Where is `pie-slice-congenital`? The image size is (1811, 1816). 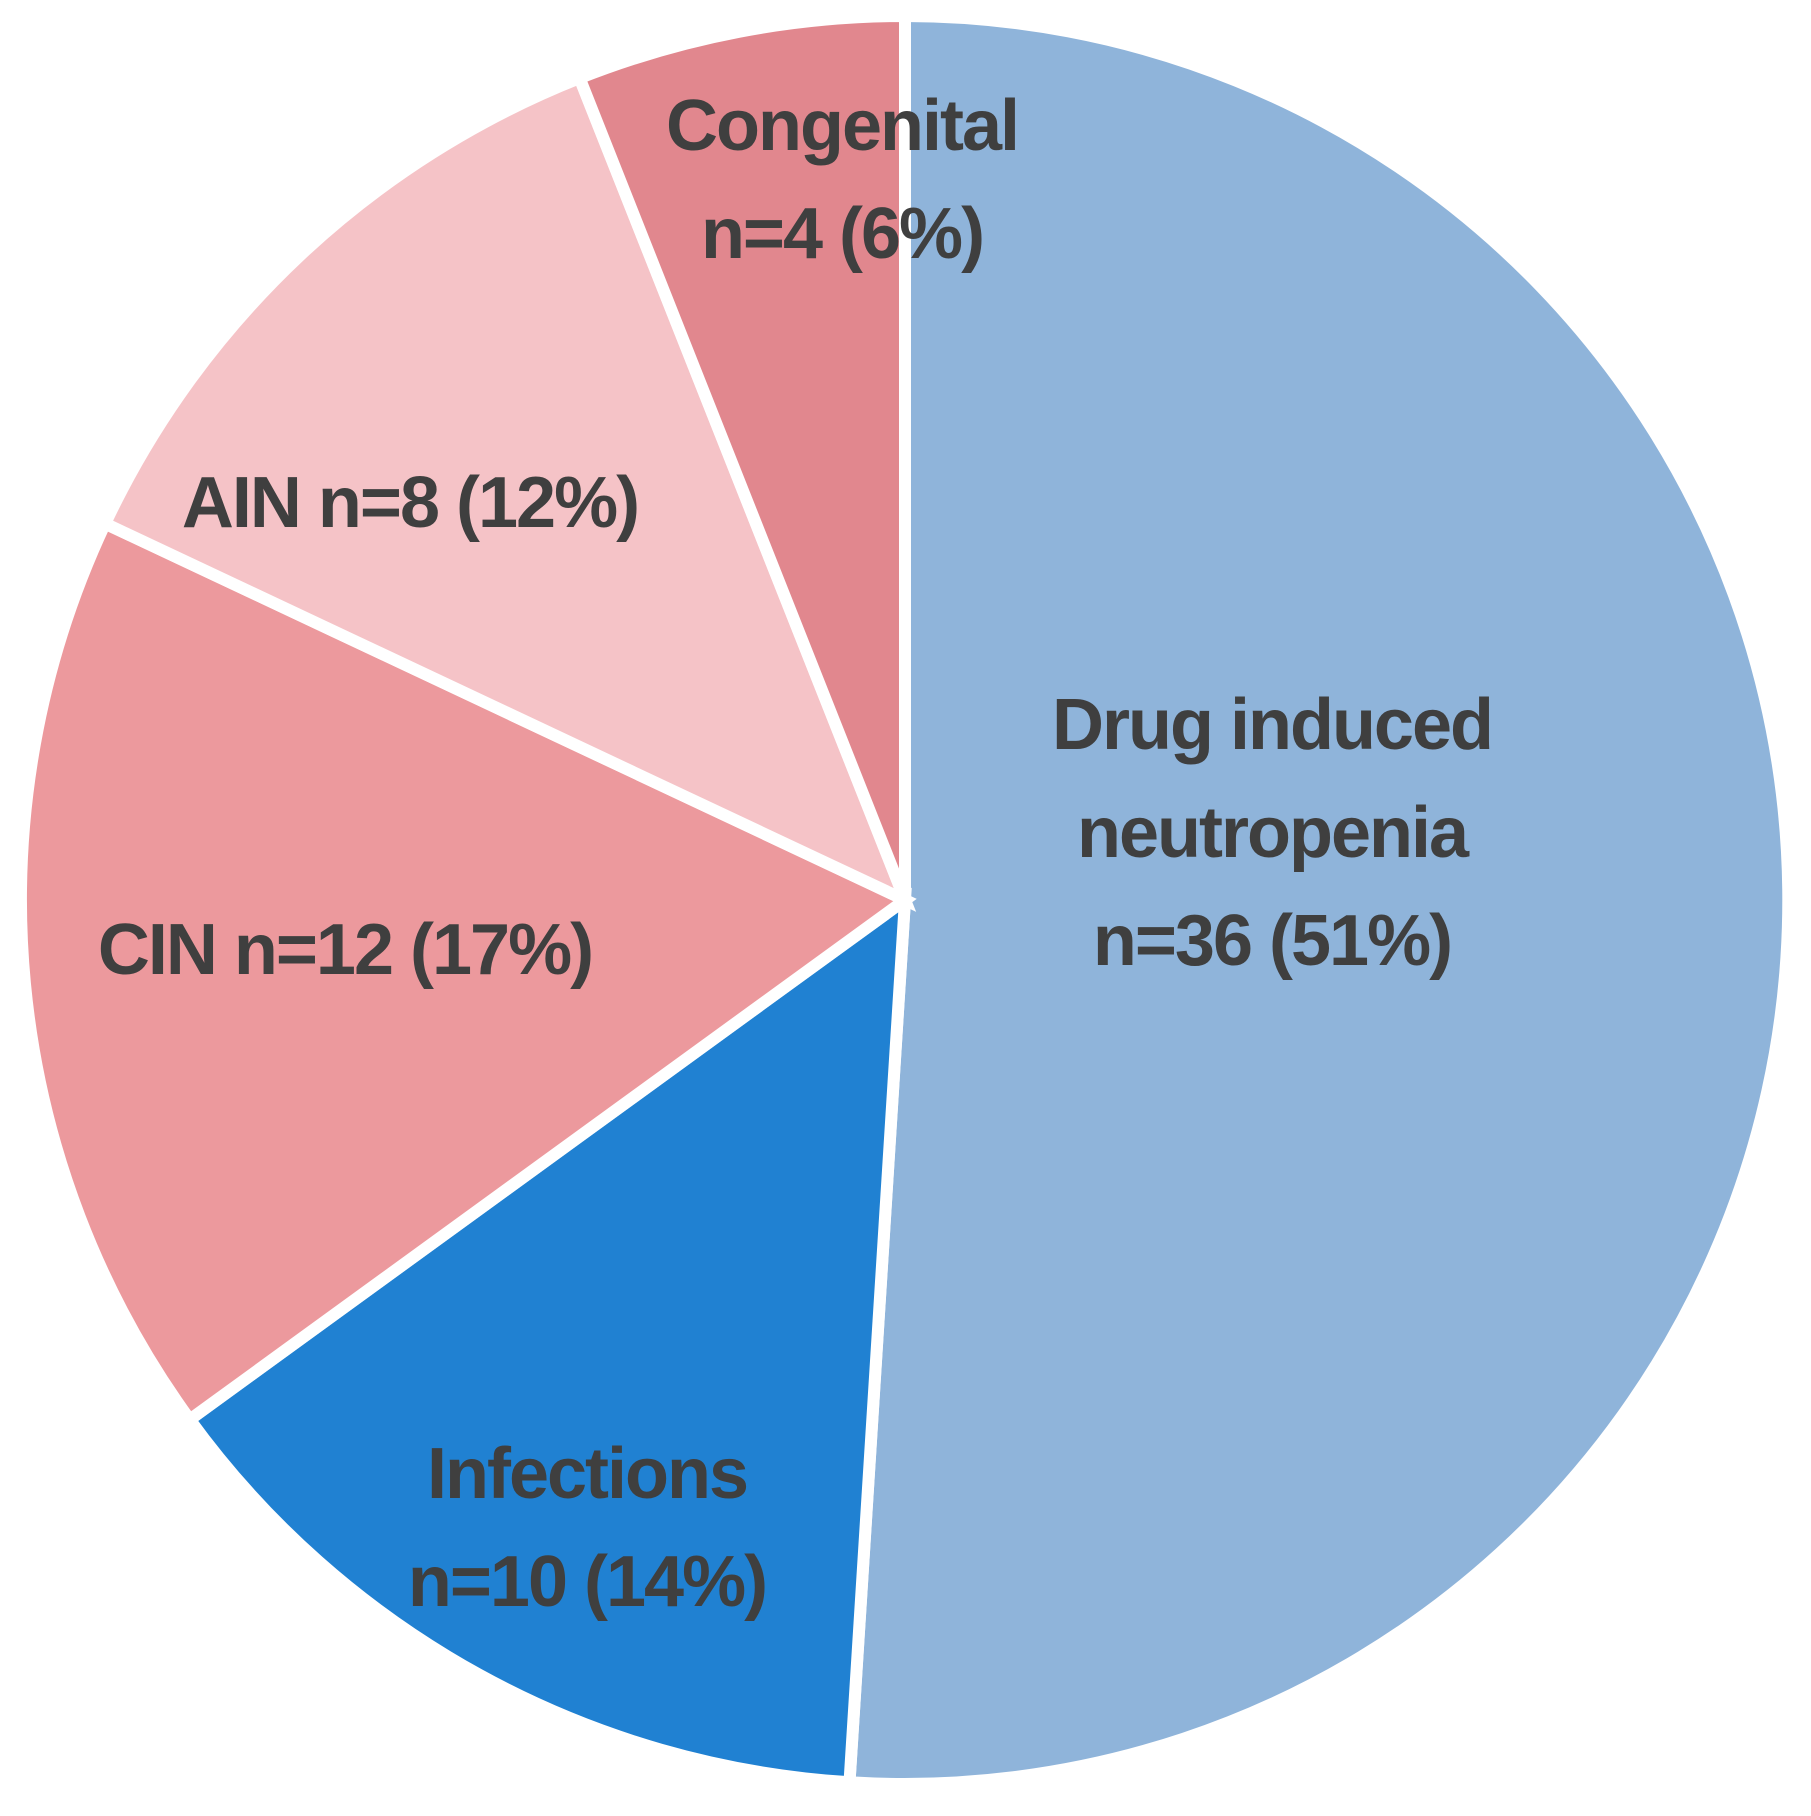 pie-slice-congenital is located at coordinates (741, 456).